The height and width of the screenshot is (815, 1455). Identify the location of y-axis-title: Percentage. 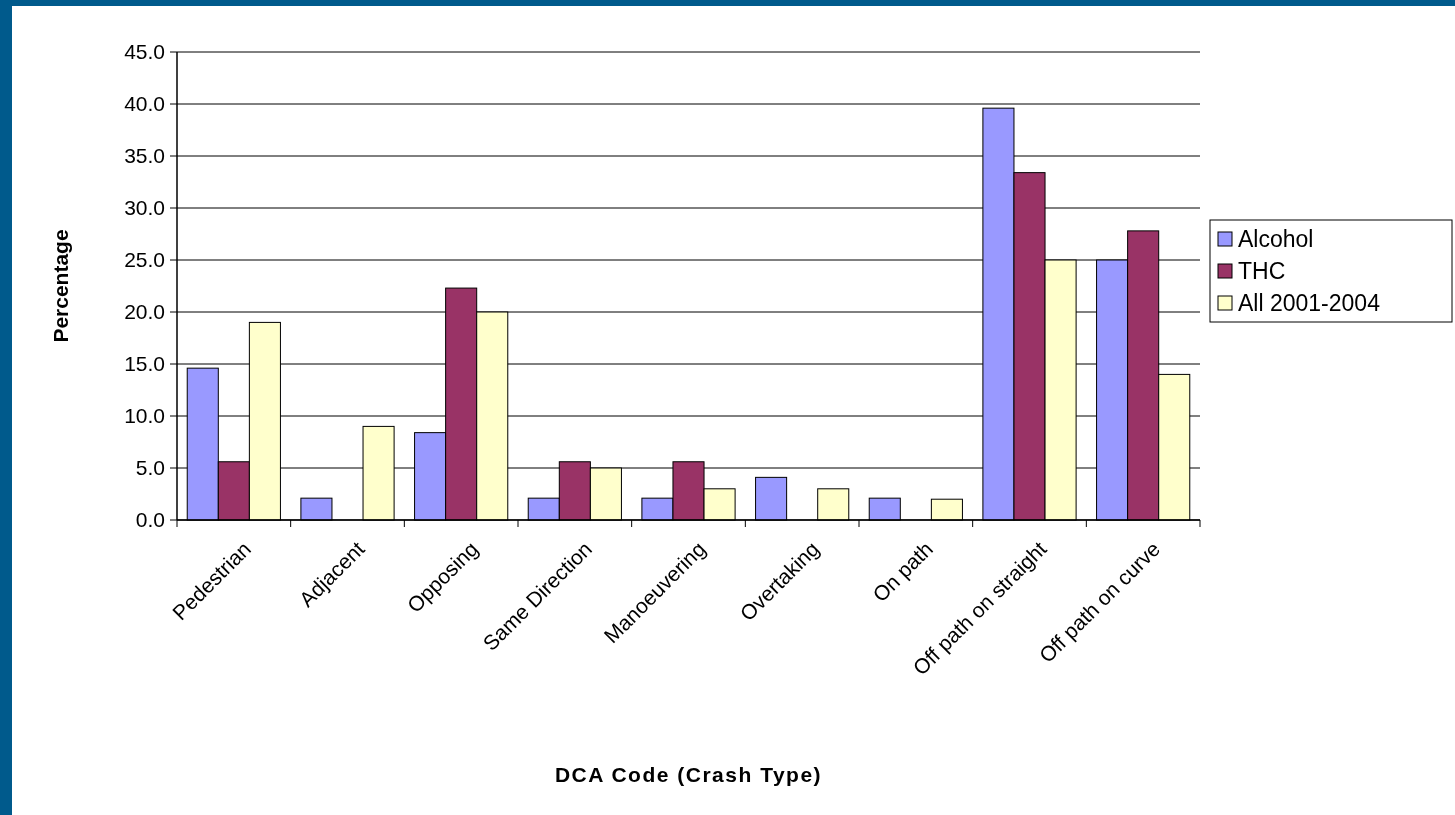
(60, 286).